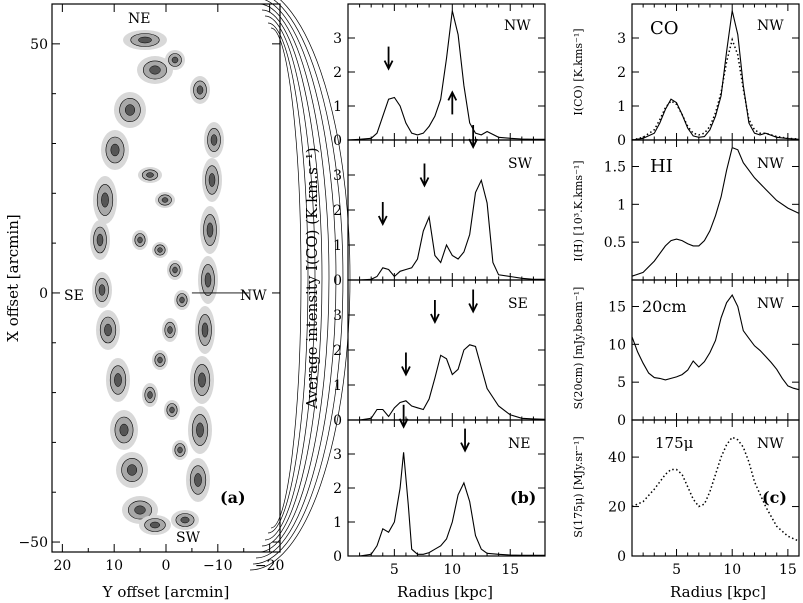  I want to click on subplot-b-sw: 0 1 2 3, so click(439, 207).